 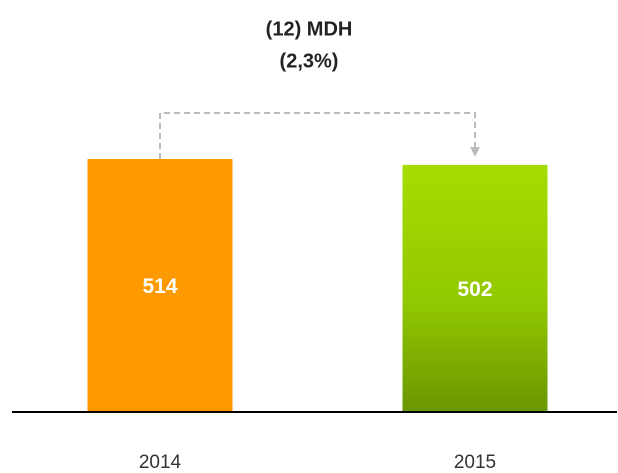 I want to click on x-tick-label: 2015, so click(x=475, y=462).